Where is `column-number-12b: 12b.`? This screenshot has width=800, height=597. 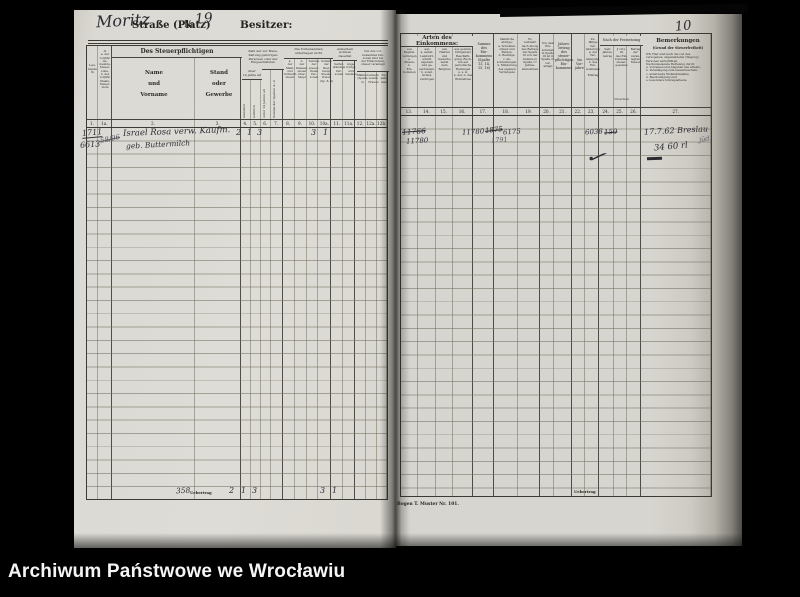
column-number-12b: 12b. is located at coordinates (382, 123).